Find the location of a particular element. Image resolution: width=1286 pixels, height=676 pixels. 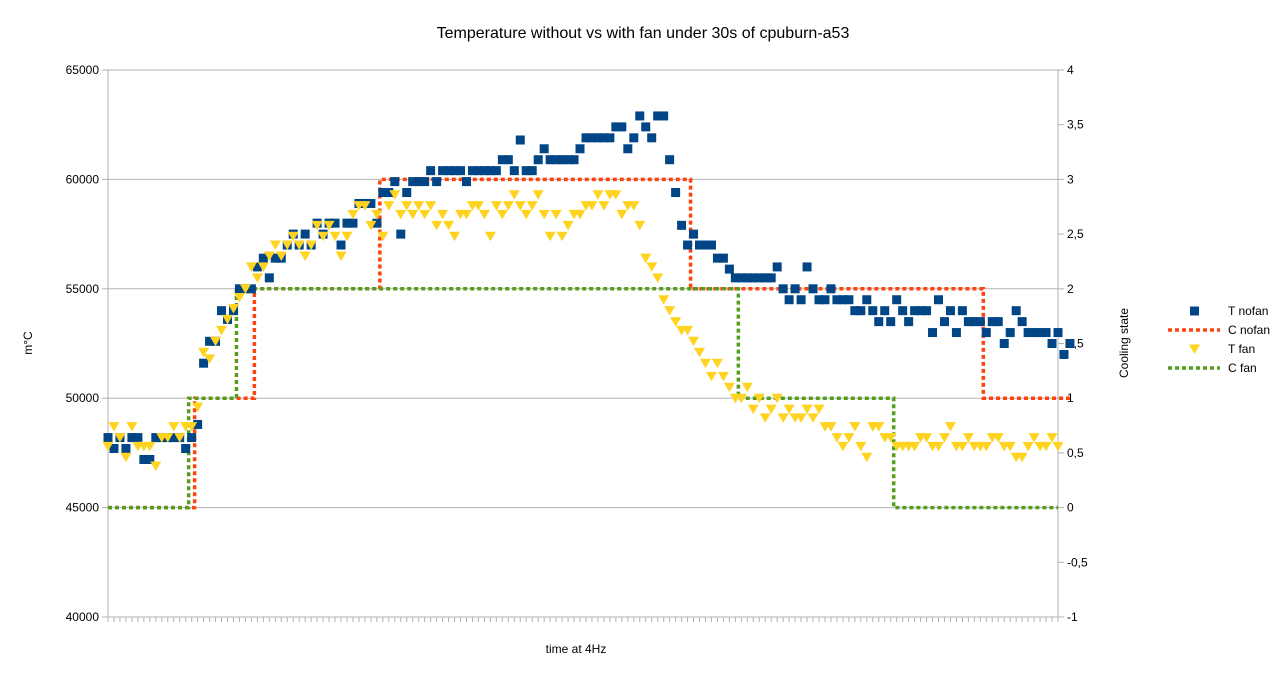

legend-item: C fan is located at coordinates (1212, 368).